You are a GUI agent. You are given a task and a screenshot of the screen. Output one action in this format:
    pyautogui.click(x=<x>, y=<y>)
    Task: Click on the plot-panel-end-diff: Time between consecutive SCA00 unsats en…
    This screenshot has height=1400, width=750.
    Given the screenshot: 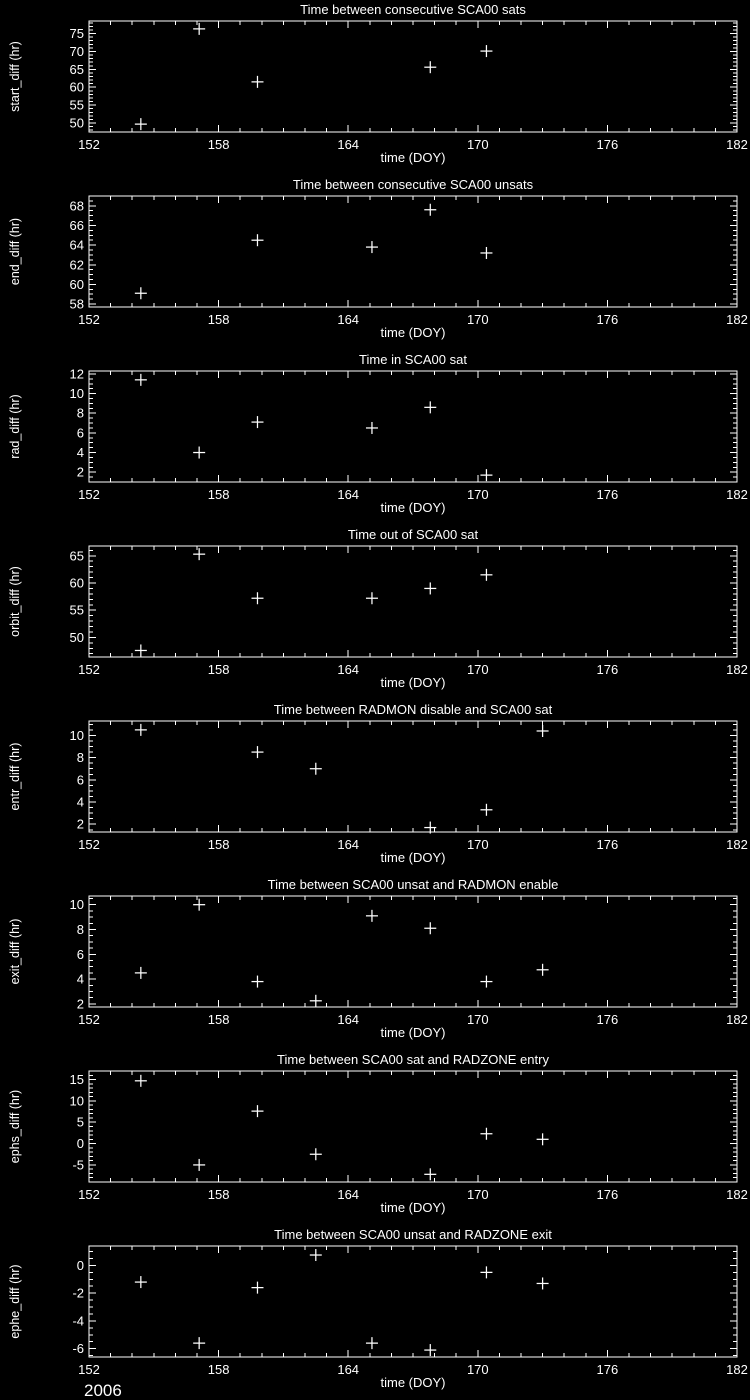 What is the action you would take?
    pyautogui.click(x=375, y=262)
    